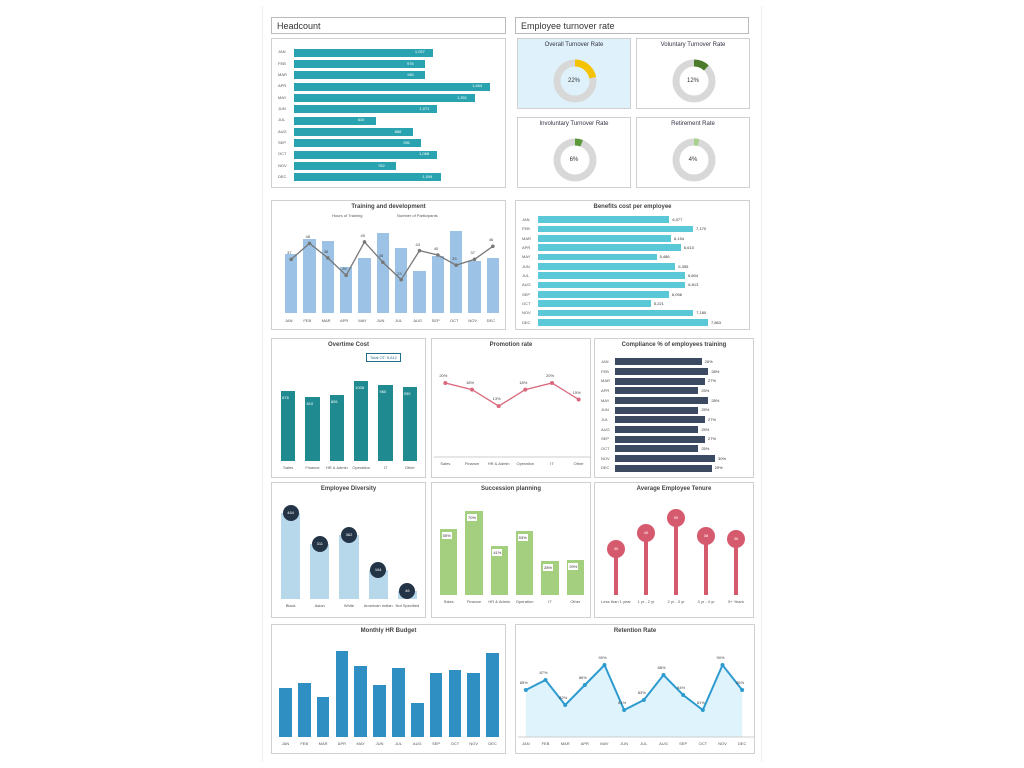 The width and height of the screenshot is (1024, 768). I want to click on bar-value: 6,610, so click(688, 247).